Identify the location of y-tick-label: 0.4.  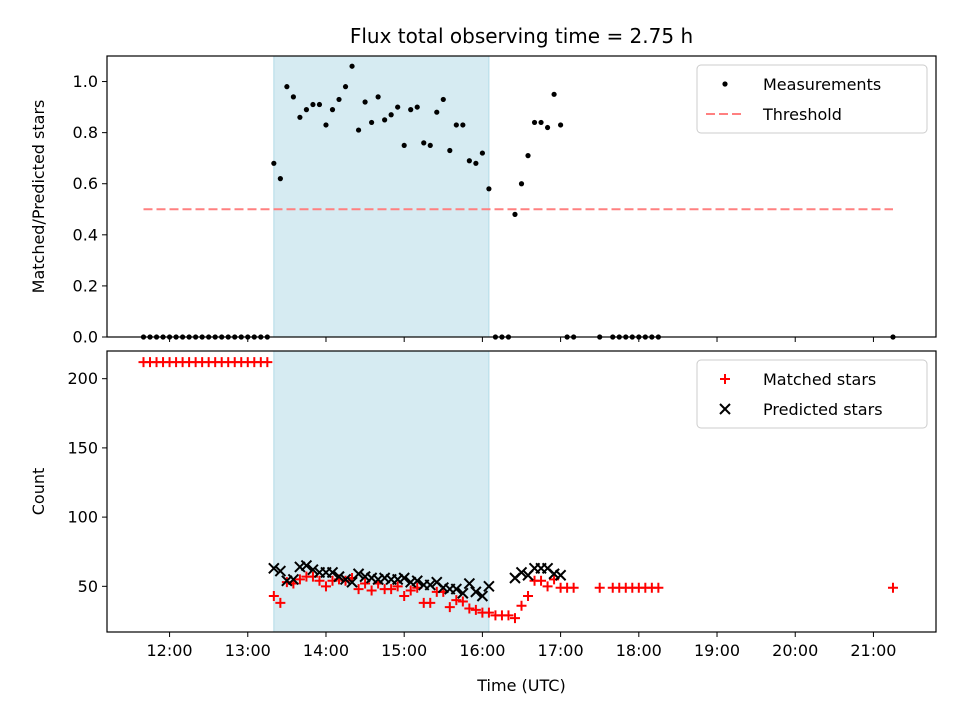
(85, 234).